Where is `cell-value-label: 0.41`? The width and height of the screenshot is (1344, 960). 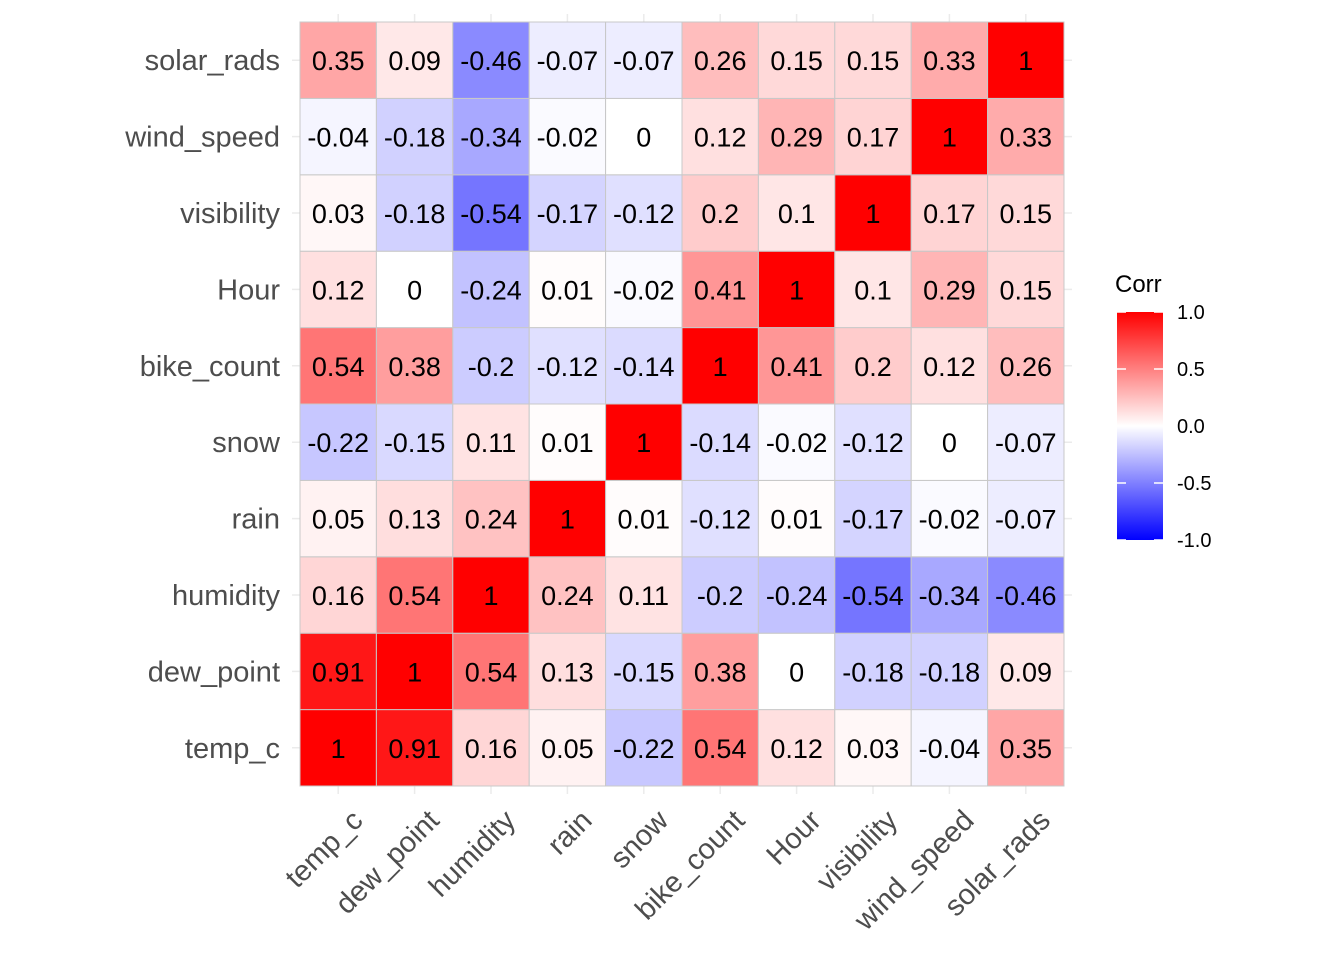
cell-value-label: 0.41 is located at coordinates (720, 290).